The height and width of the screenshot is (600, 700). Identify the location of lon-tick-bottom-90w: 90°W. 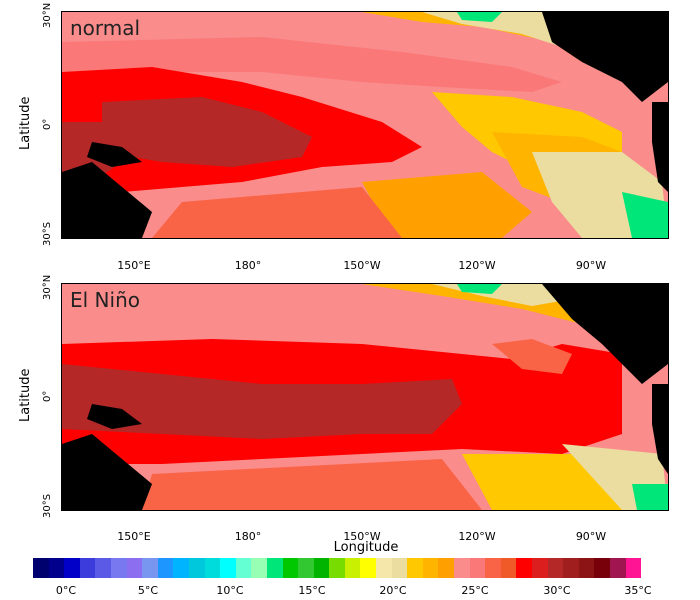
(591, 536).